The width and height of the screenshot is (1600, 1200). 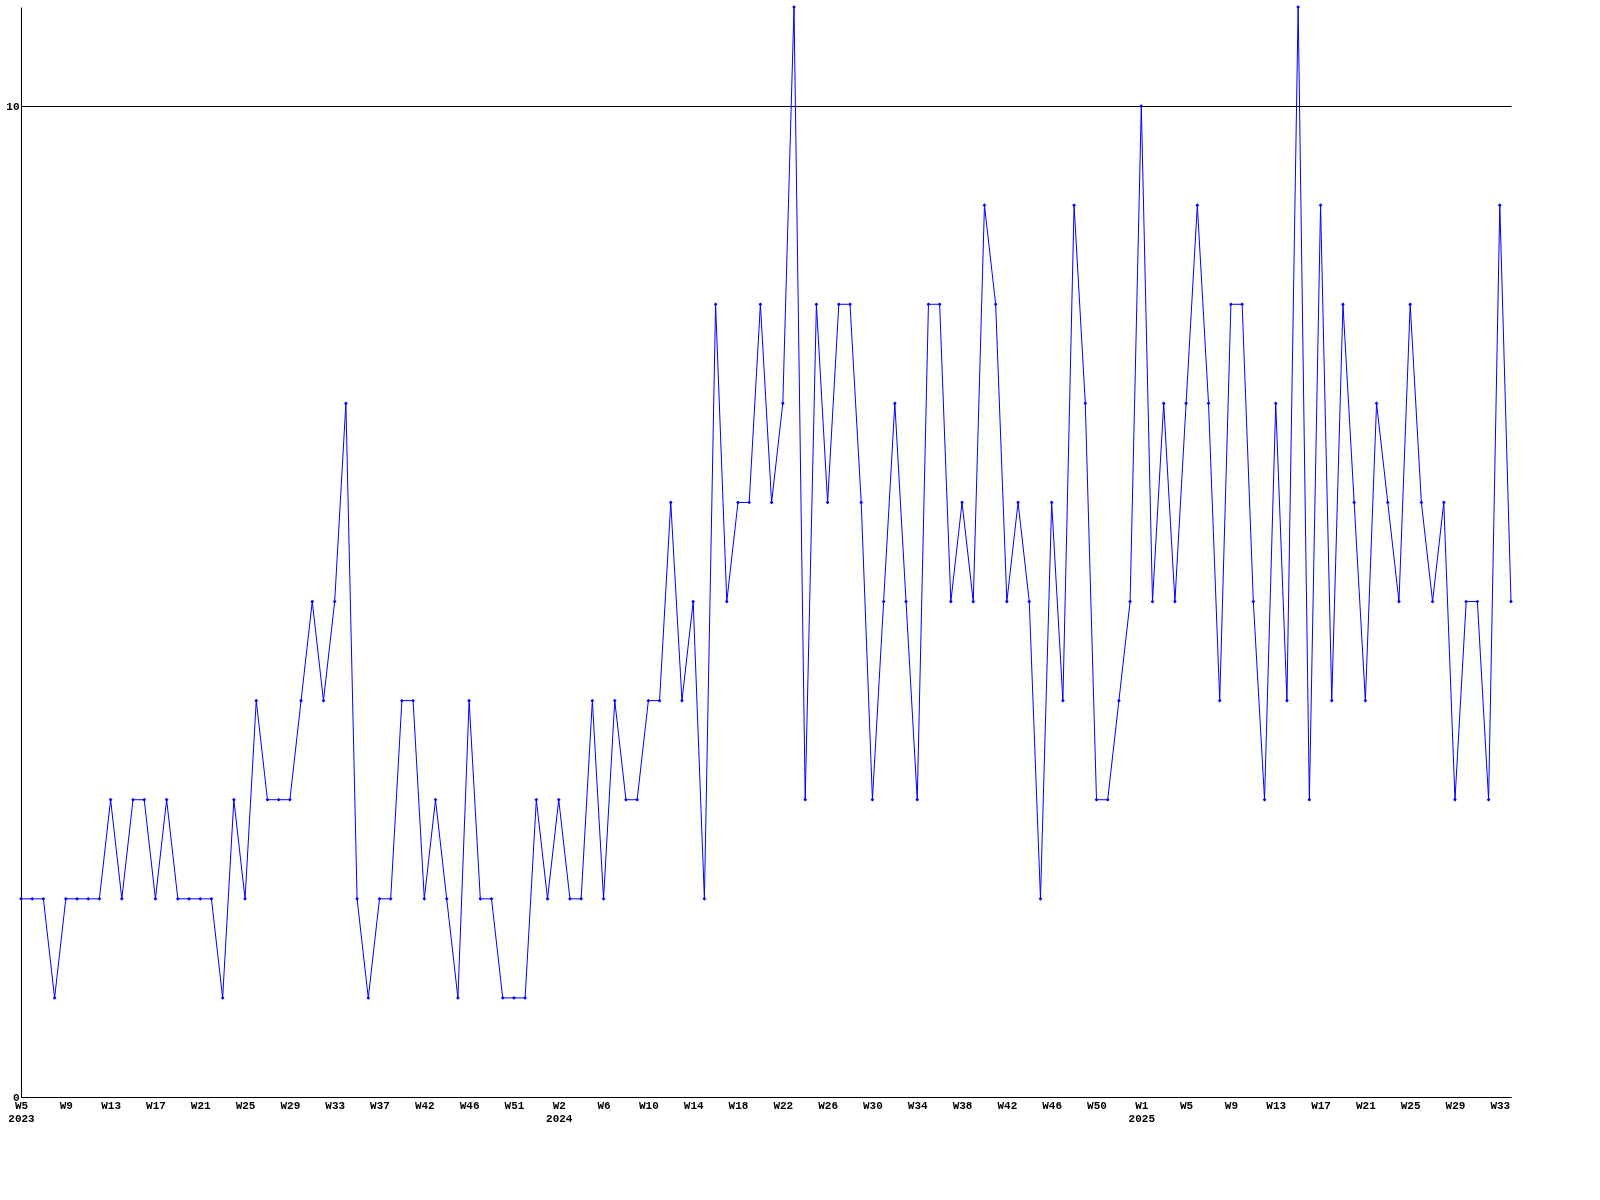 I want to click on x-tick-label: W14, so click(x=693, y=1105).